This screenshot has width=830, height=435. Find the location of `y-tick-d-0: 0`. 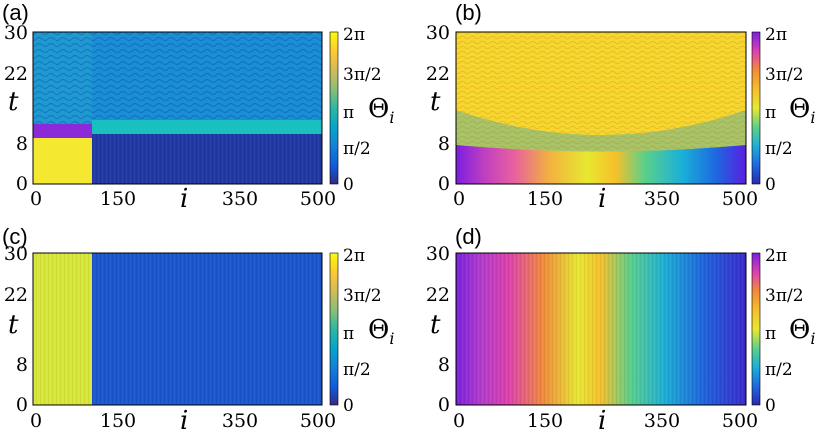

y-tick-d-0: 0 is located at coordinates (444, 405).